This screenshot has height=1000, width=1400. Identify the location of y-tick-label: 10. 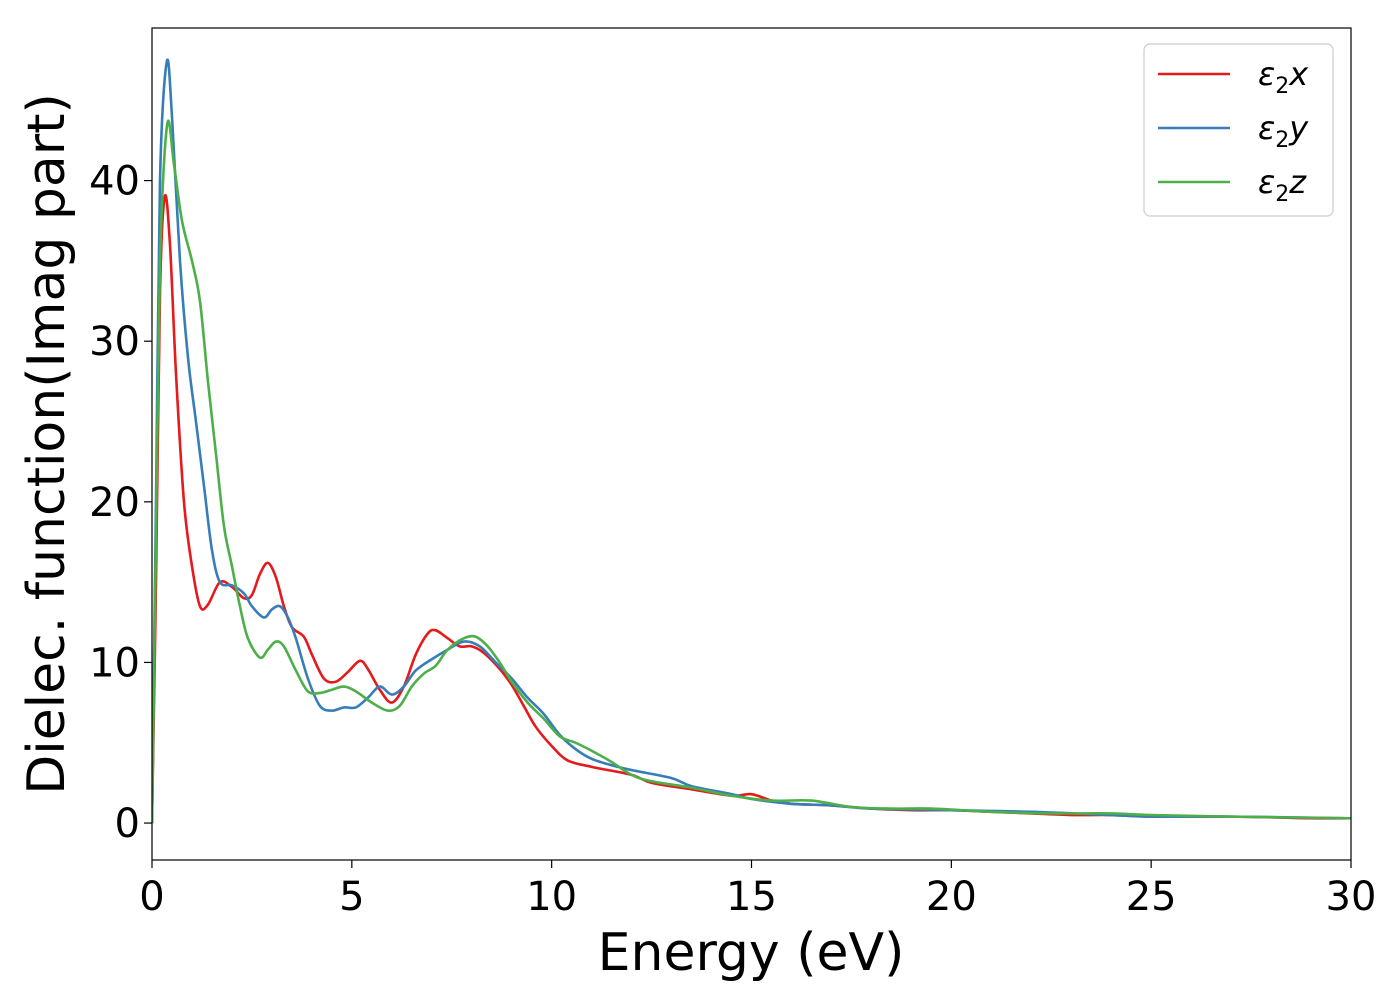
(114, 663).